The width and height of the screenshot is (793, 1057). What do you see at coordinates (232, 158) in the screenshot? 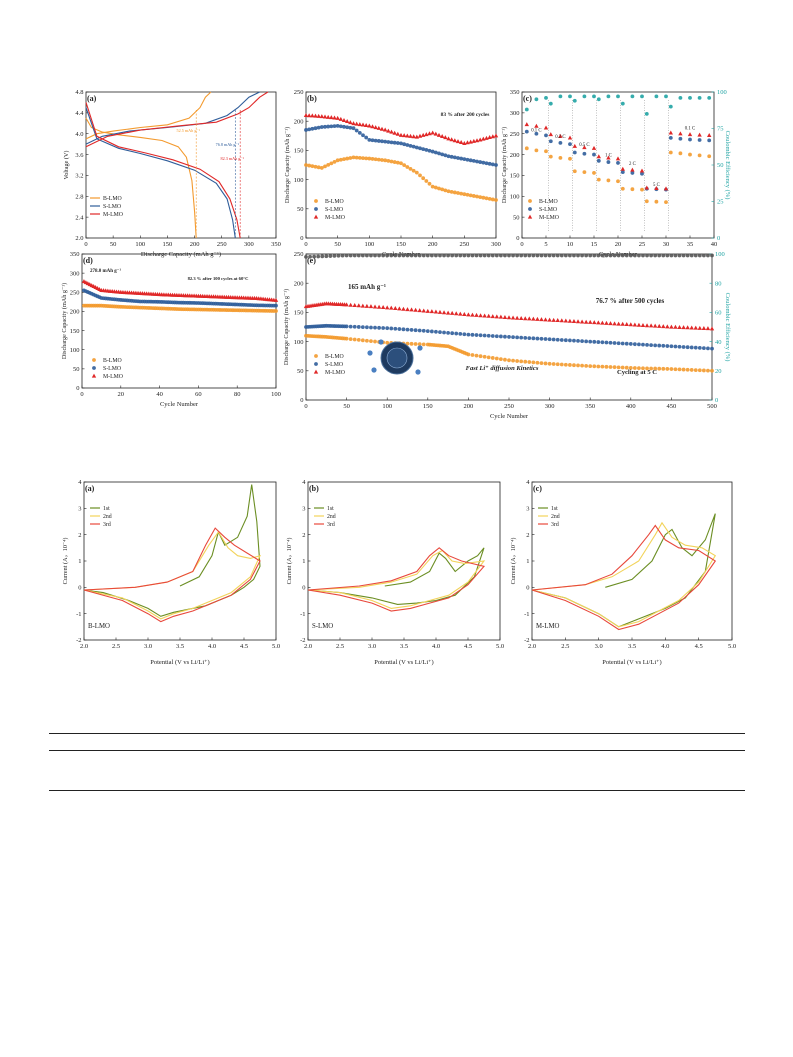
I see `annotation-label: 82.3 mAh g⁻¹` at bounding box center [232, 158].